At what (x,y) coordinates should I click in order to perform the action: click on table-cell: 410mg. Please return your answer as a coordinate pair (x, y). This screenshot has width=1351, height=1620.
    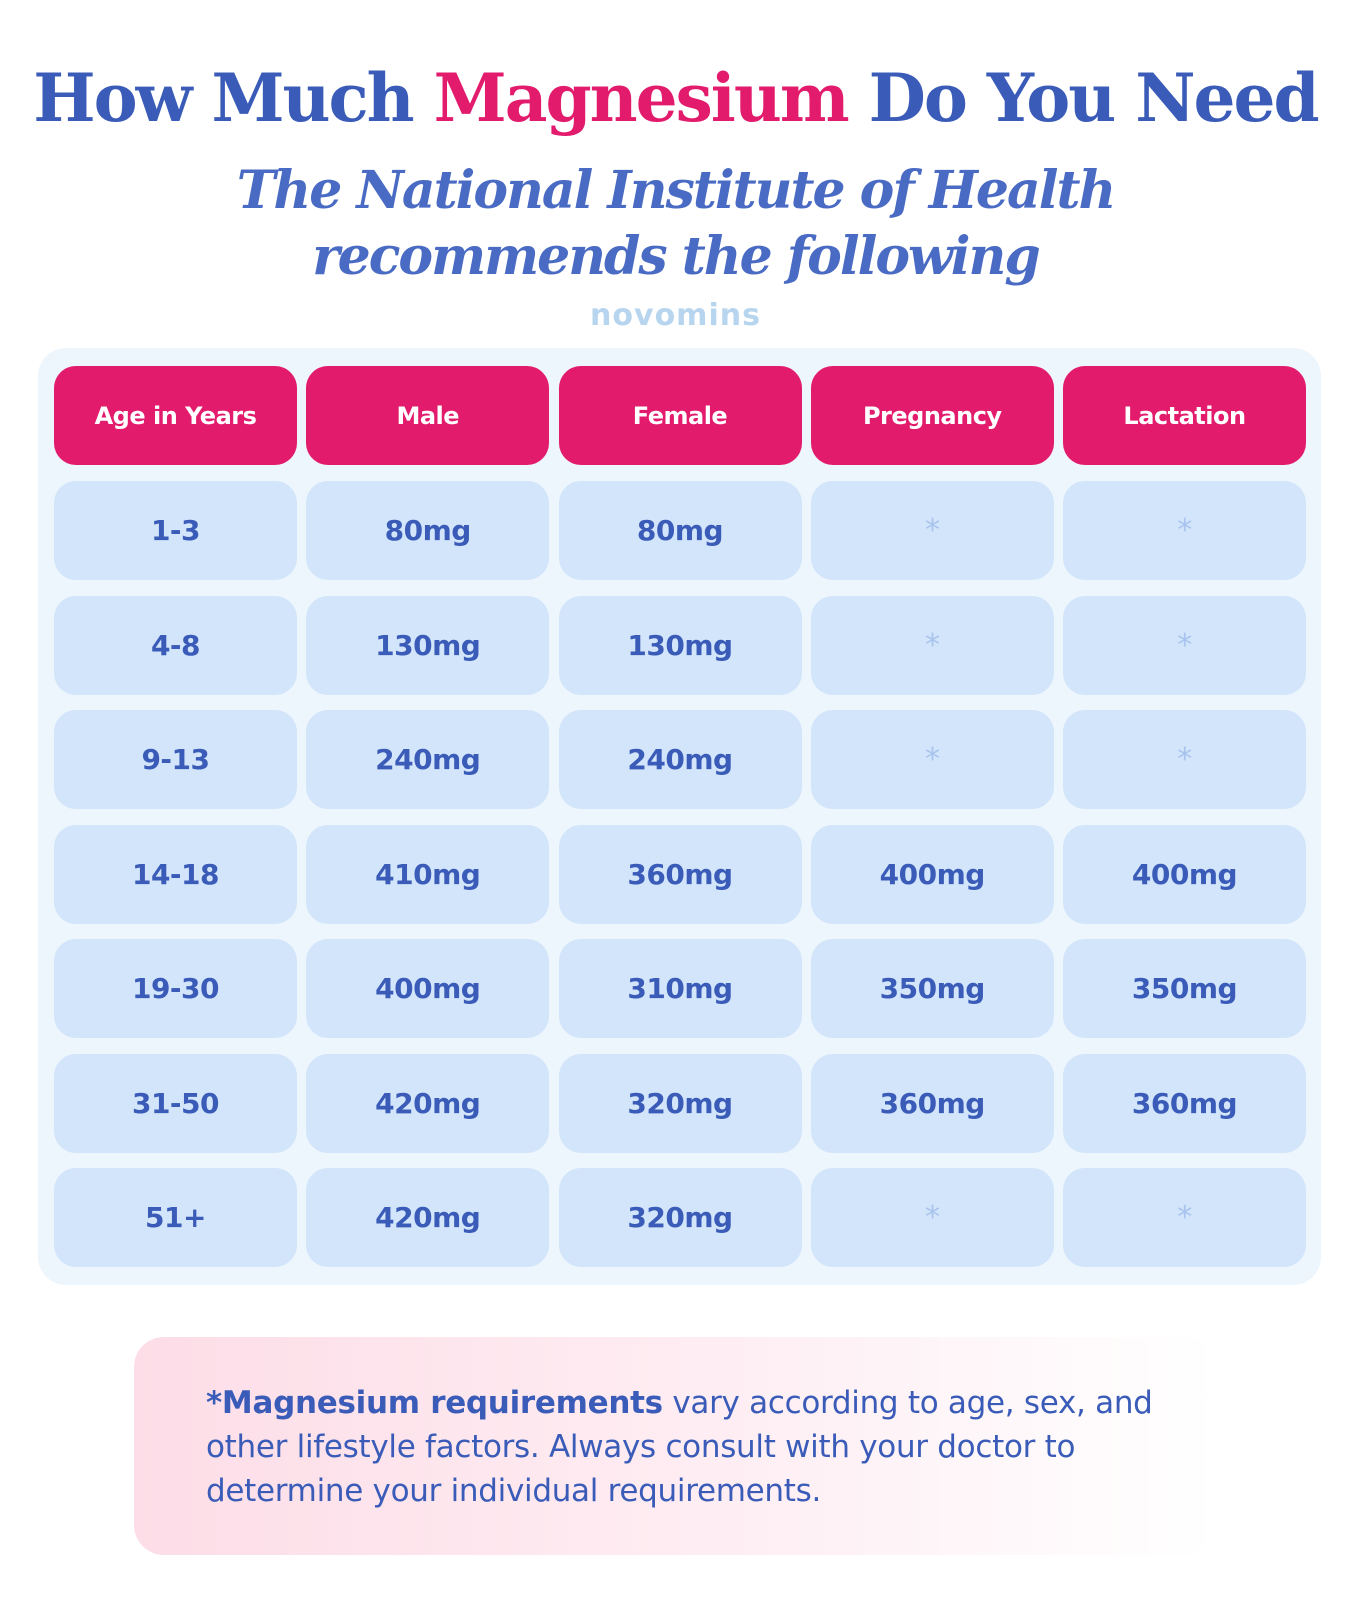
    Looking at the image, I should click on (428, 874).